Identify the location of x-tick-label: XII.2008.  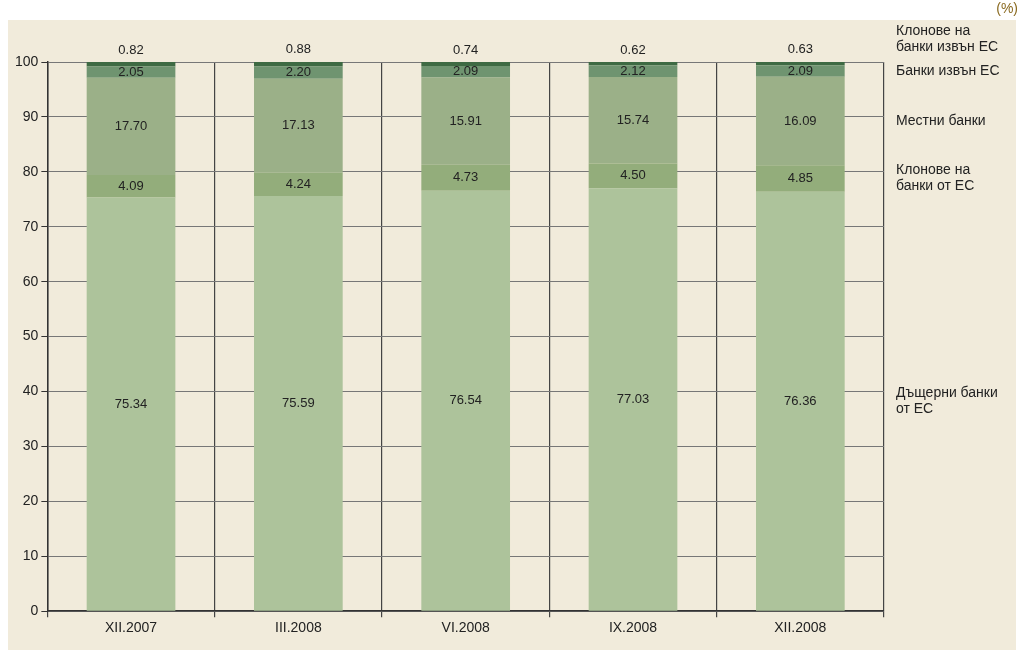
(800, 627).